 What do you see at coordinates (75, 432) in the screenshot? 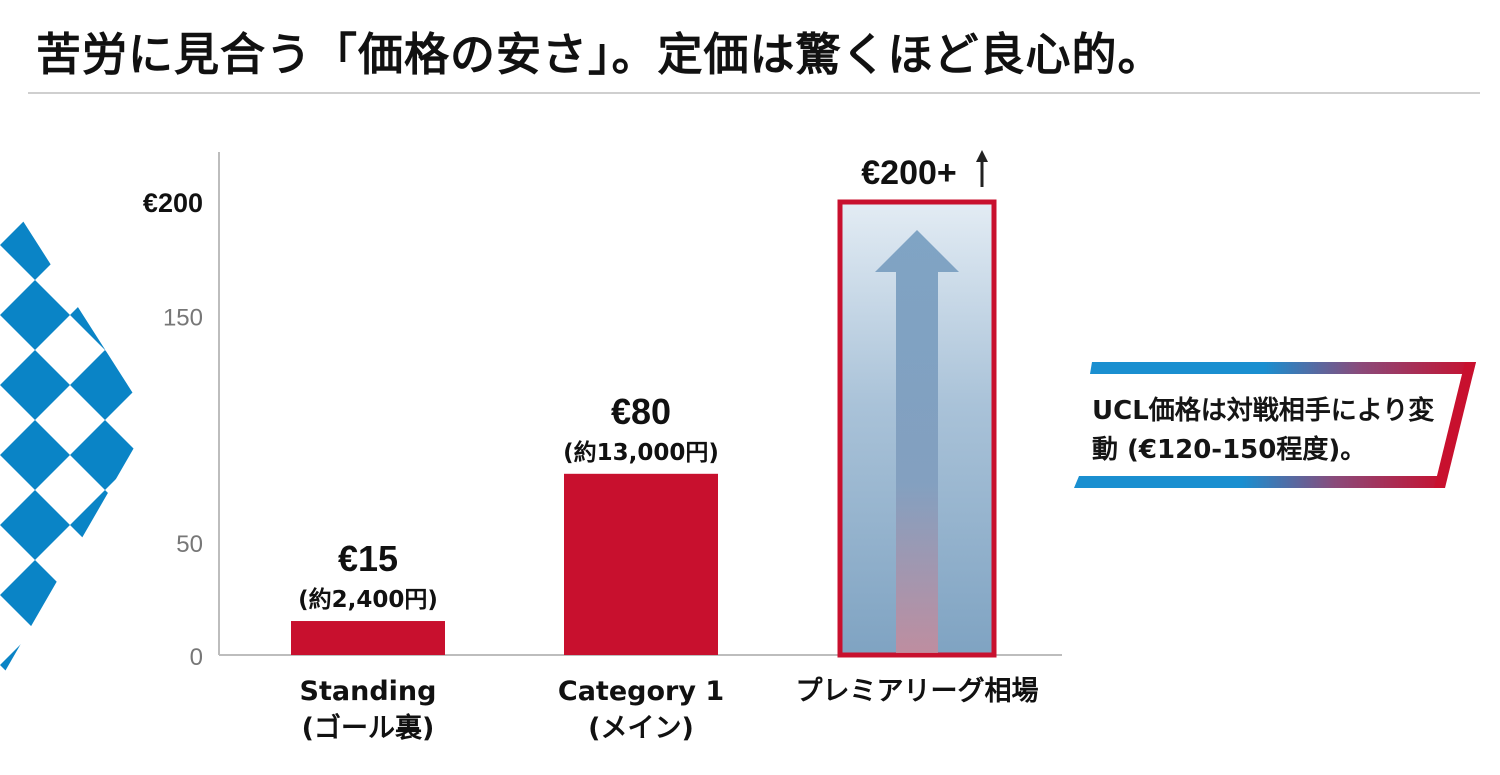
I see `decorative-diamond-pattern` at bounding box center [75, 432].